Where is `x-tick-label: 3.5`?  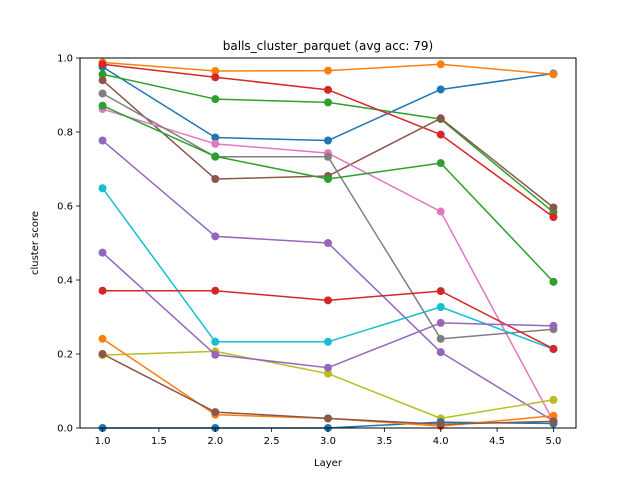
x-tick-label: 3.5 is located at coordinates (384, 441).